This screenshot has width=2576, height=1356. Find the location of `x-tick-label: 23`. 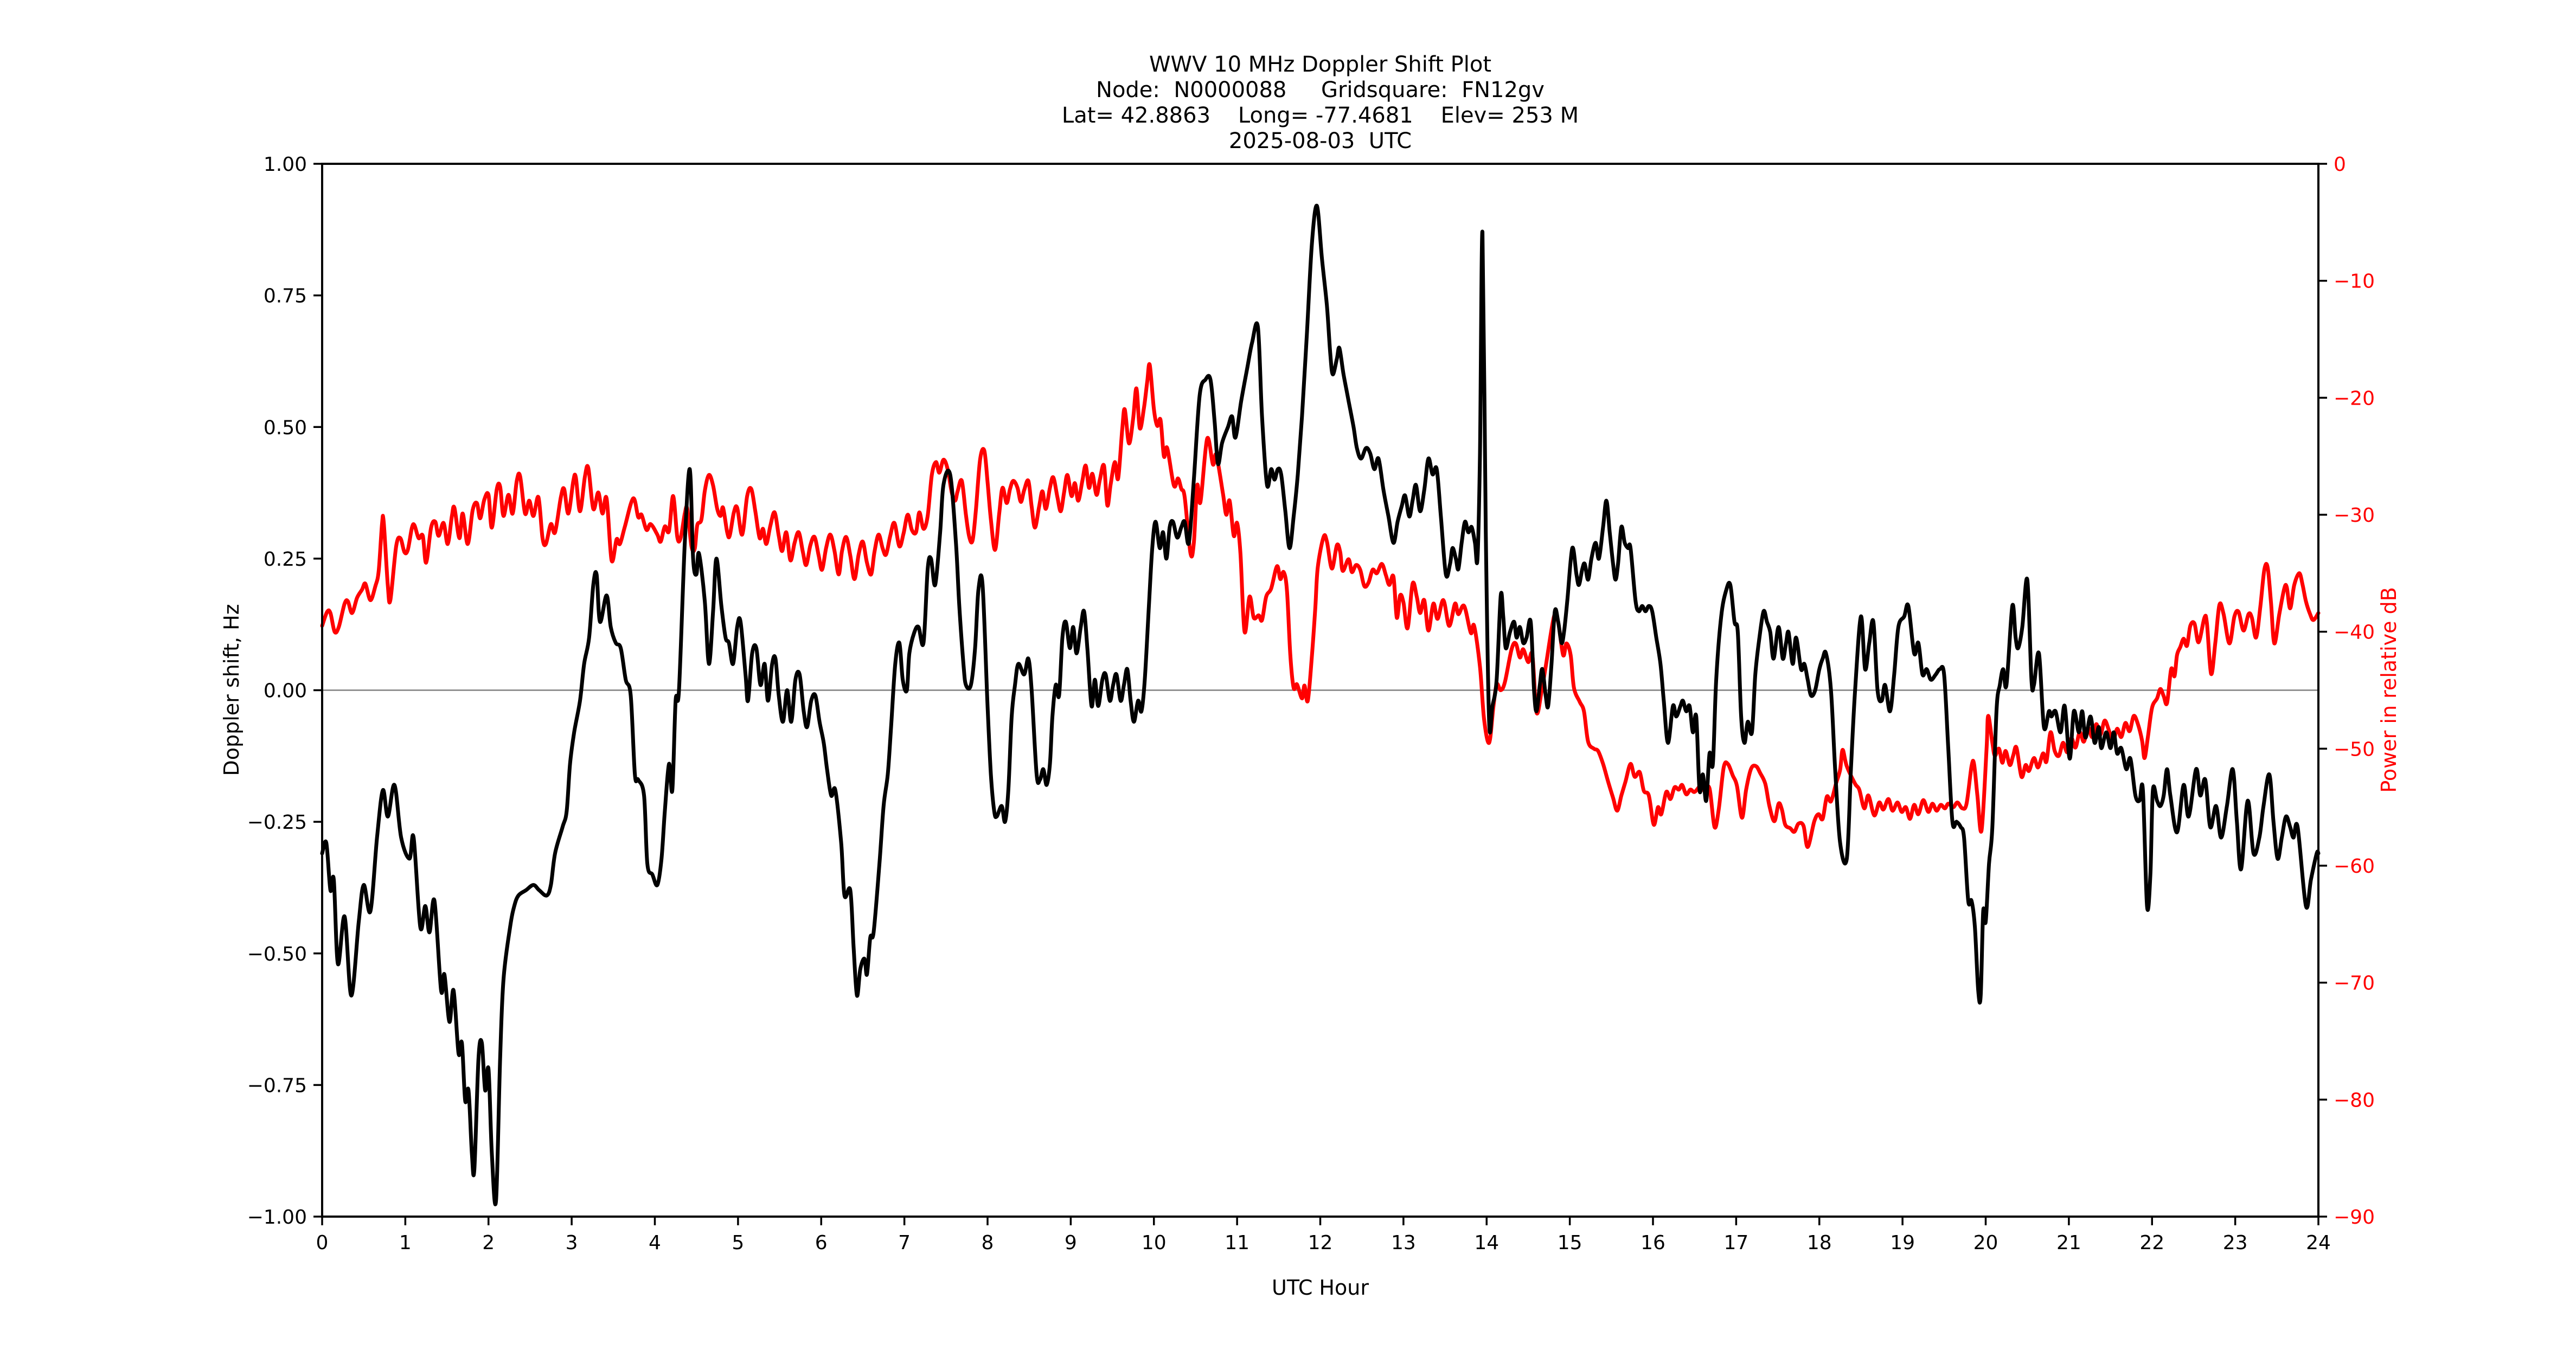

x-tick-label: 23 is located at coordinates (2235, 1243).